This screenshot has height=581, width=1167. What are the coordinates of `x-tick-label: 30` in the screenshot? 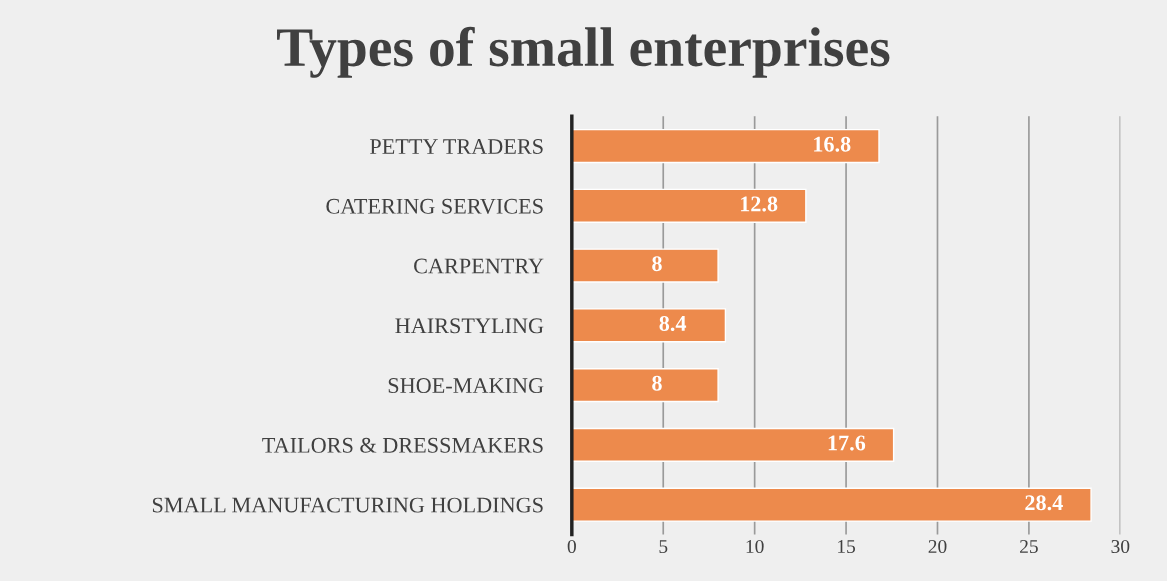 It's located at (1120, 546).